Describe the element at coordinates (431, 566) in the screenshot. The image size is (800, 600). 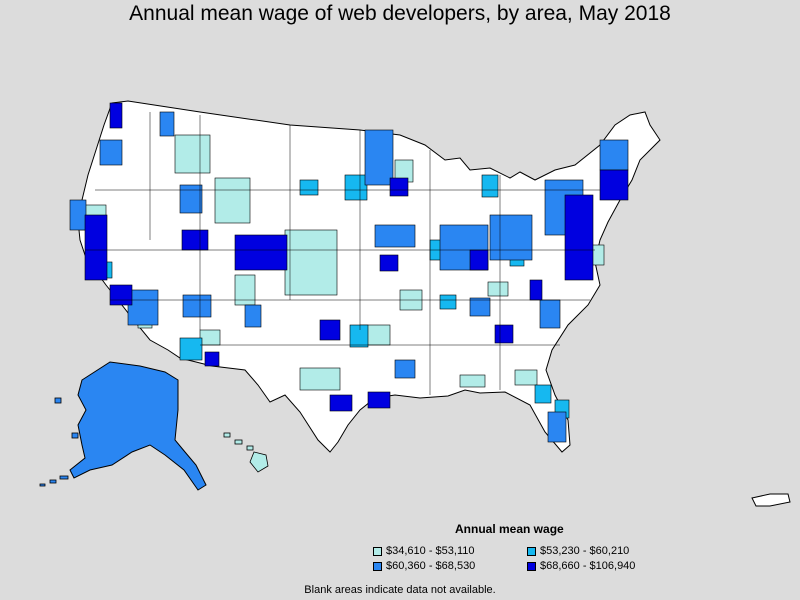
I see `legend-label: $60,360 - $68,530` at that location.